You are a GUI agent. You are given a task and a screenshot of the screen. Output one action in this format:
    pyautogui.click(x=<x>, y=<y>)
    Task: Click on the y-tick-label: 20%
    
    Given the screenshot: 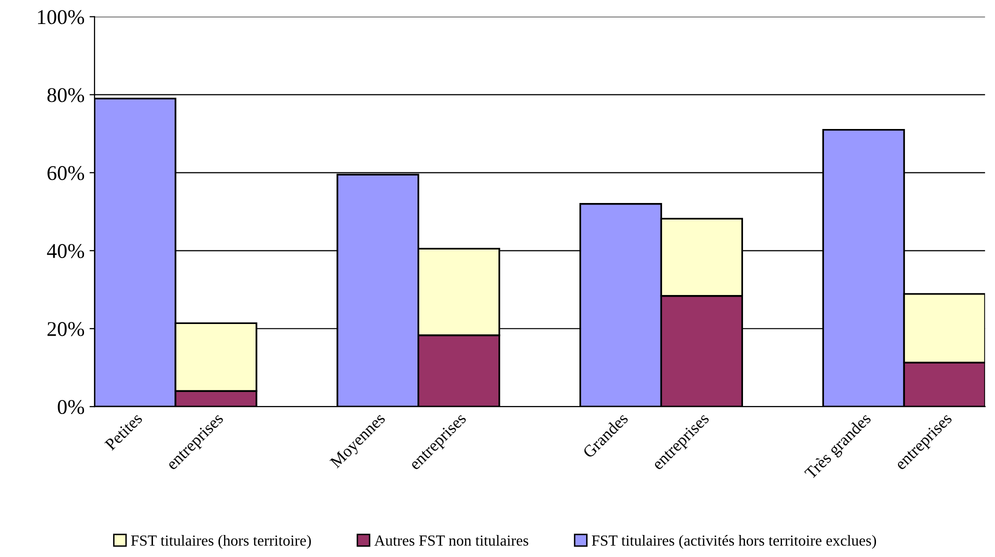 What is the action you would take?
    pyautogui.click(x=66, y=329)
    